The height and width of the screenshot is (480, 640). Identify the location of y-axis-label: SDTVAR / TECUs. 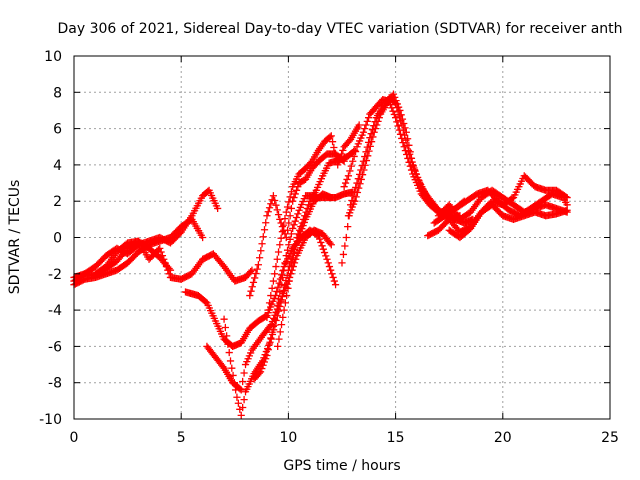
(15, 237).